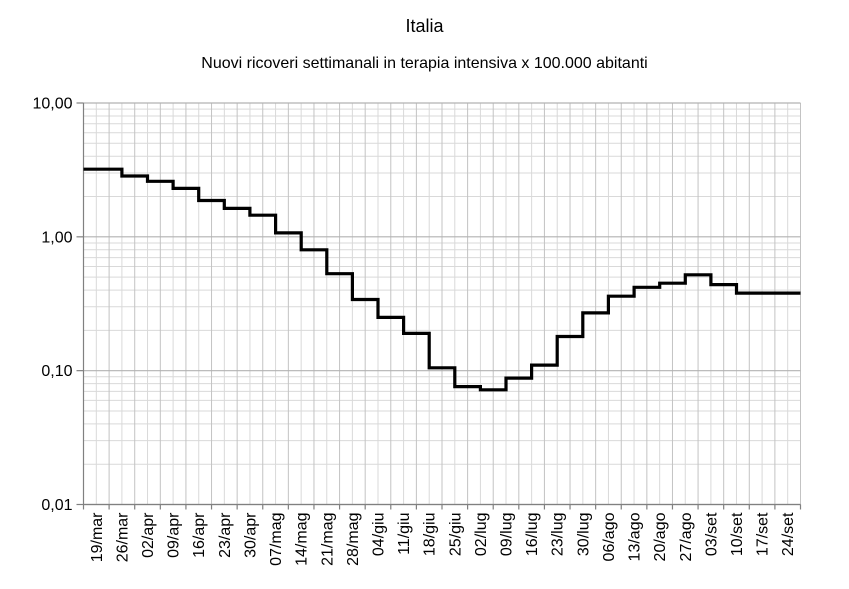 This screenshot has height=589, width=849. I want to click on x-tick-label: 11/giu, so click(404, 534).